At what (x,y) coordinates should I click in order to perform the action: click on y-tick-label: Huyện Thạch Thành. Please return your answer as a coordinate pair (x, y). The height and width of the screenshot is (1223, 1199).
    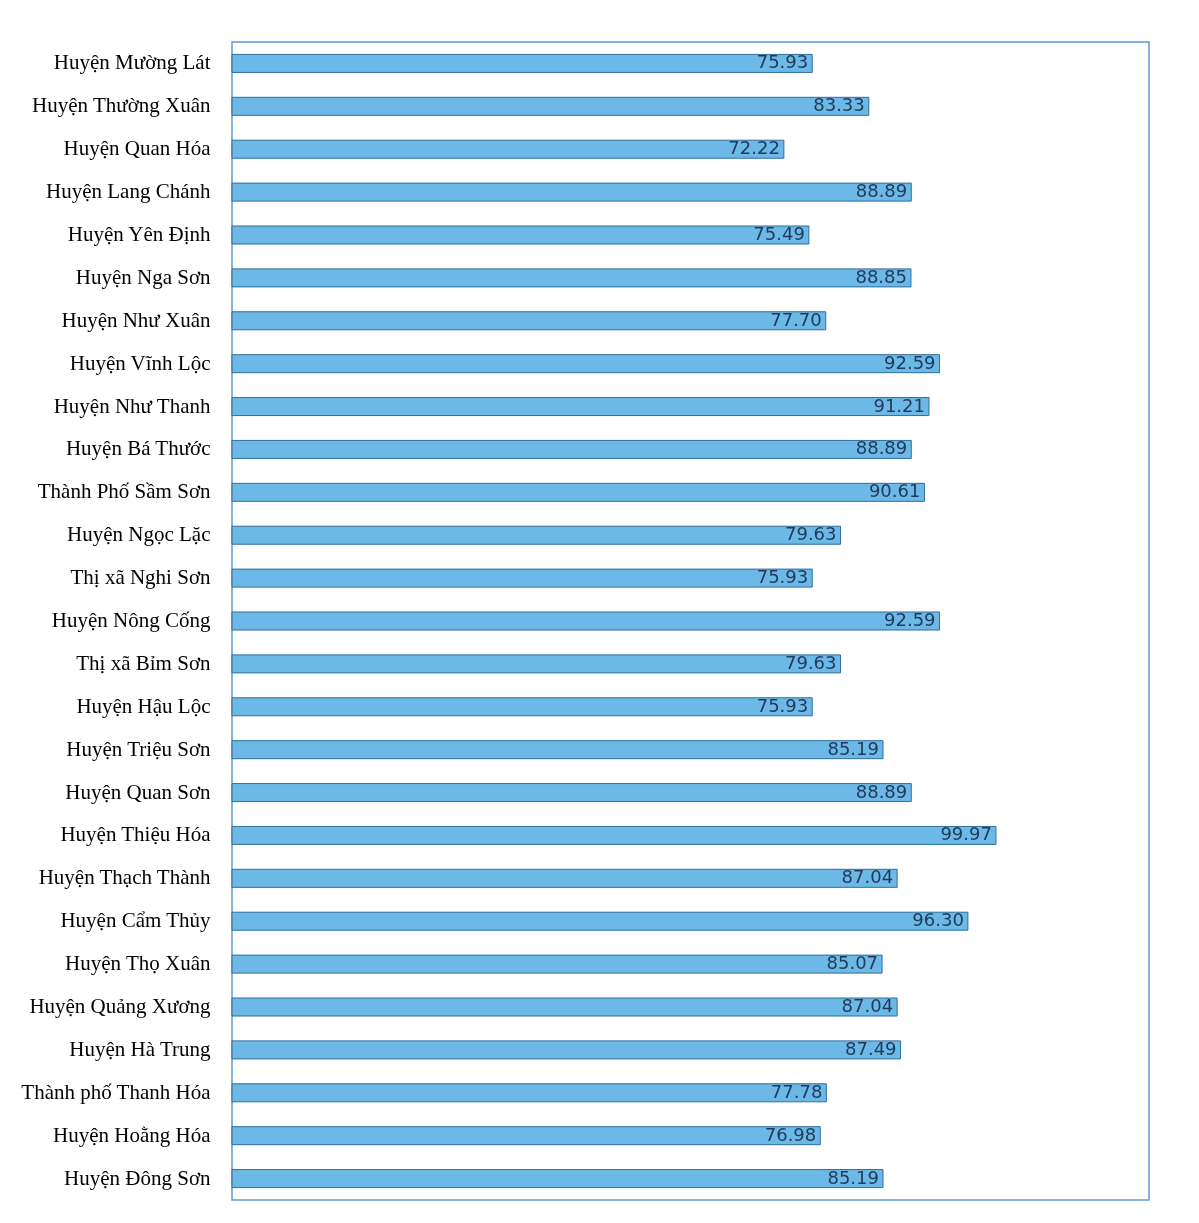
    Looking at the image, I should click on (124, 877).